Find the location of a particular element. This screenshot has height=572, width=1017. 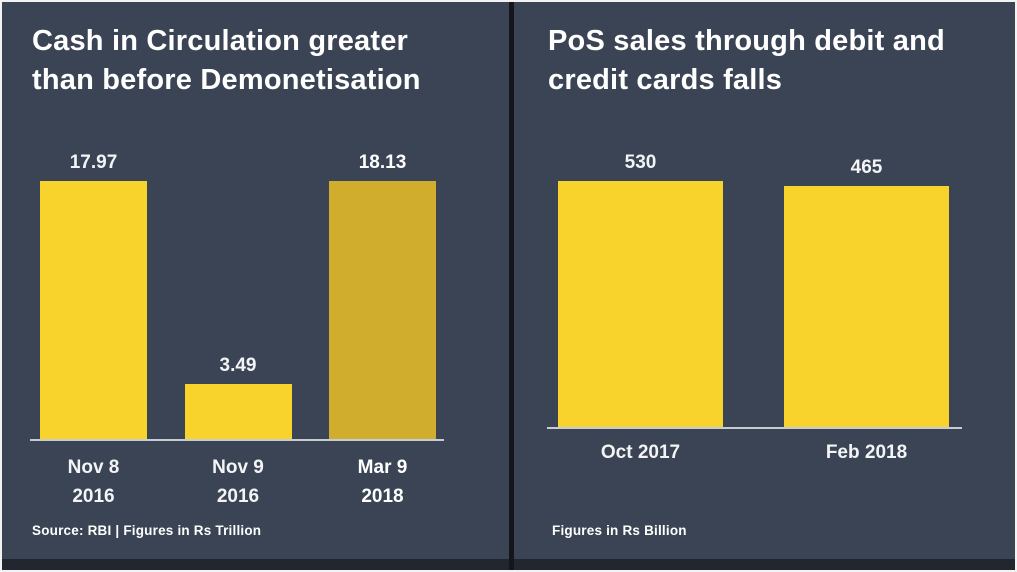

source-note: Source: RBI | Figures in Rs Trillion is located at coordinates (147, 530).